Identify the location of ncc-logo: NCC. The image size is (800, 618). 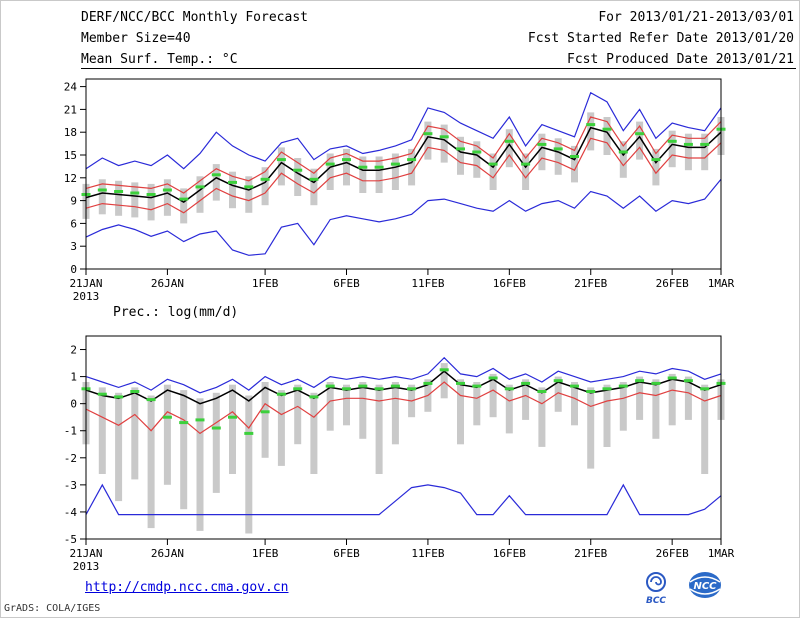
(705, 585).